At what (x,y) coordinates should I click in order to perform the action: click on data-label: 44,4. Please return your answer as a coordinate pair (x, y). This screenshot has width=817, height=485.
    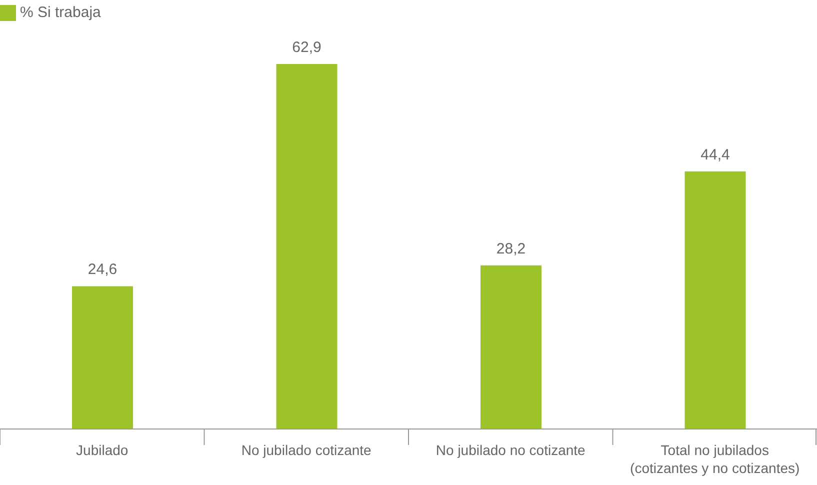
    Looking at the image, I should click on (715, 155).